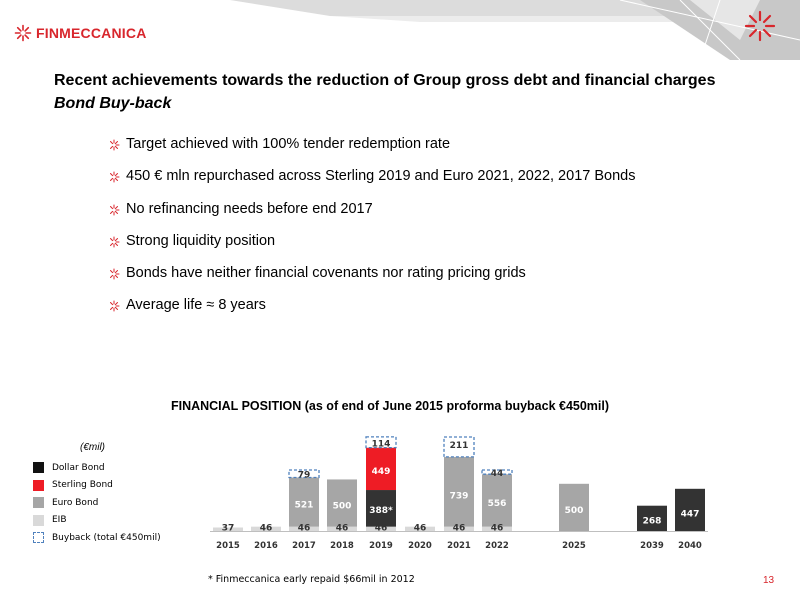  Describe the element at coordinates (228, 546) in the screenshot. I see `x-tick-label-2015: 2015` at that location.